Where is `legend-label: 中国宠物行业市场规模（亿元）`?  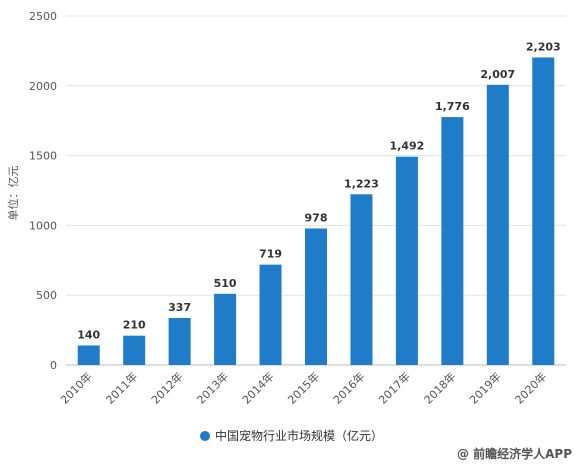 legend-label: 中国宠物行业市场规模（亿元） is located at coordinates (299, 435).